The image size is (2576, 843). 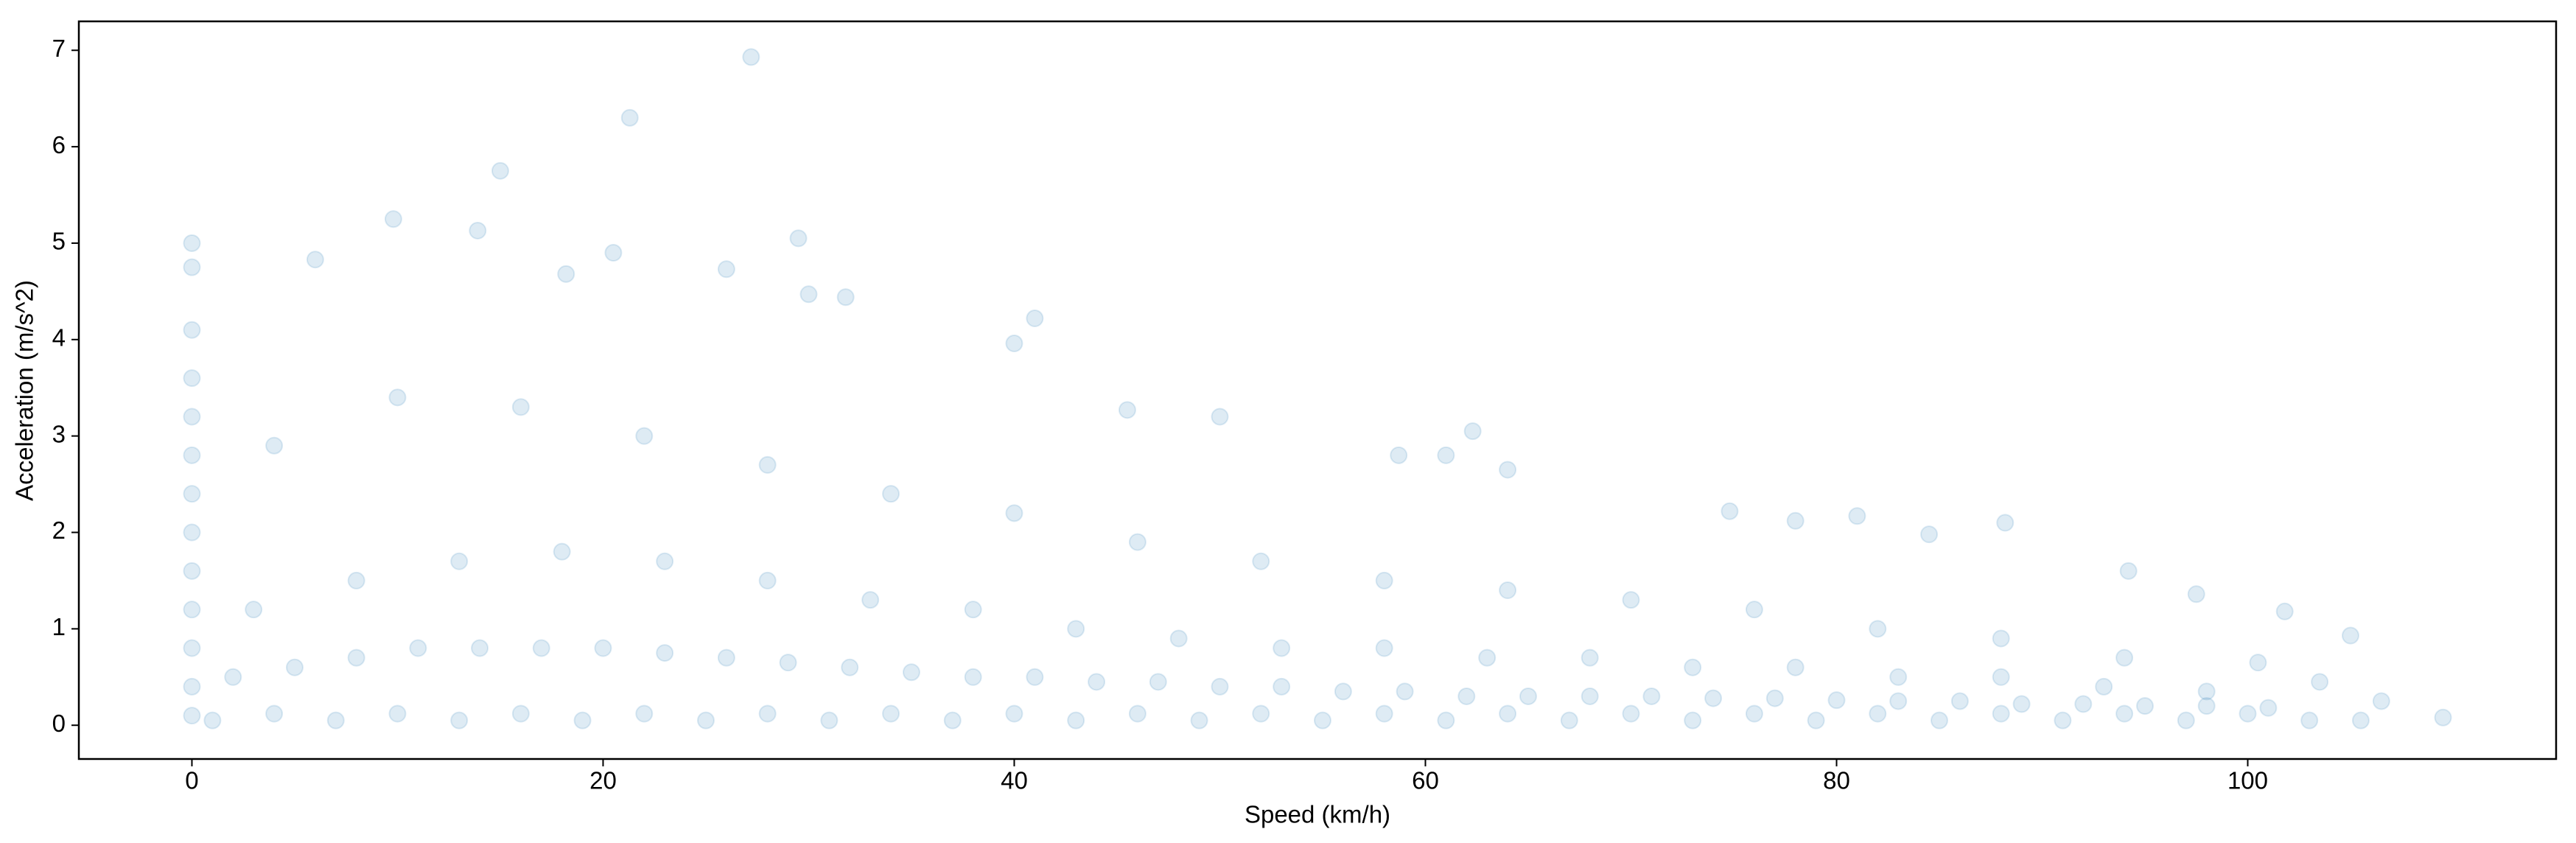 What do you see at coordinates (59, 242) in the screenshot?
I see `y-tick-label: 5` at bounding box center [59, 242].